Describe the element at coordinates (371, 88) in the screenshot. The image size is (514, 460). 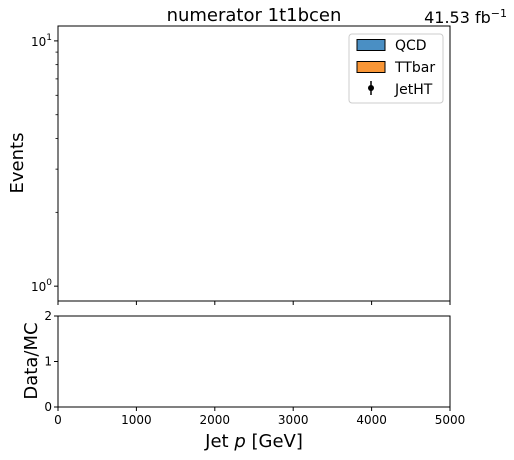
I see `legend-marker-jetht` at that location.